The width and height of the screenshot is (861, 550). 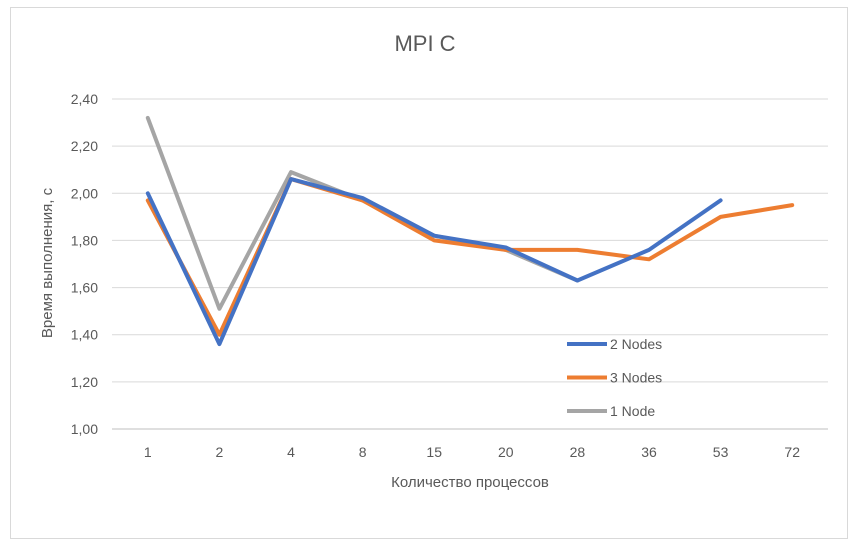 I want to click on y-tick-label: 1,40, so click(x=84, y=335).